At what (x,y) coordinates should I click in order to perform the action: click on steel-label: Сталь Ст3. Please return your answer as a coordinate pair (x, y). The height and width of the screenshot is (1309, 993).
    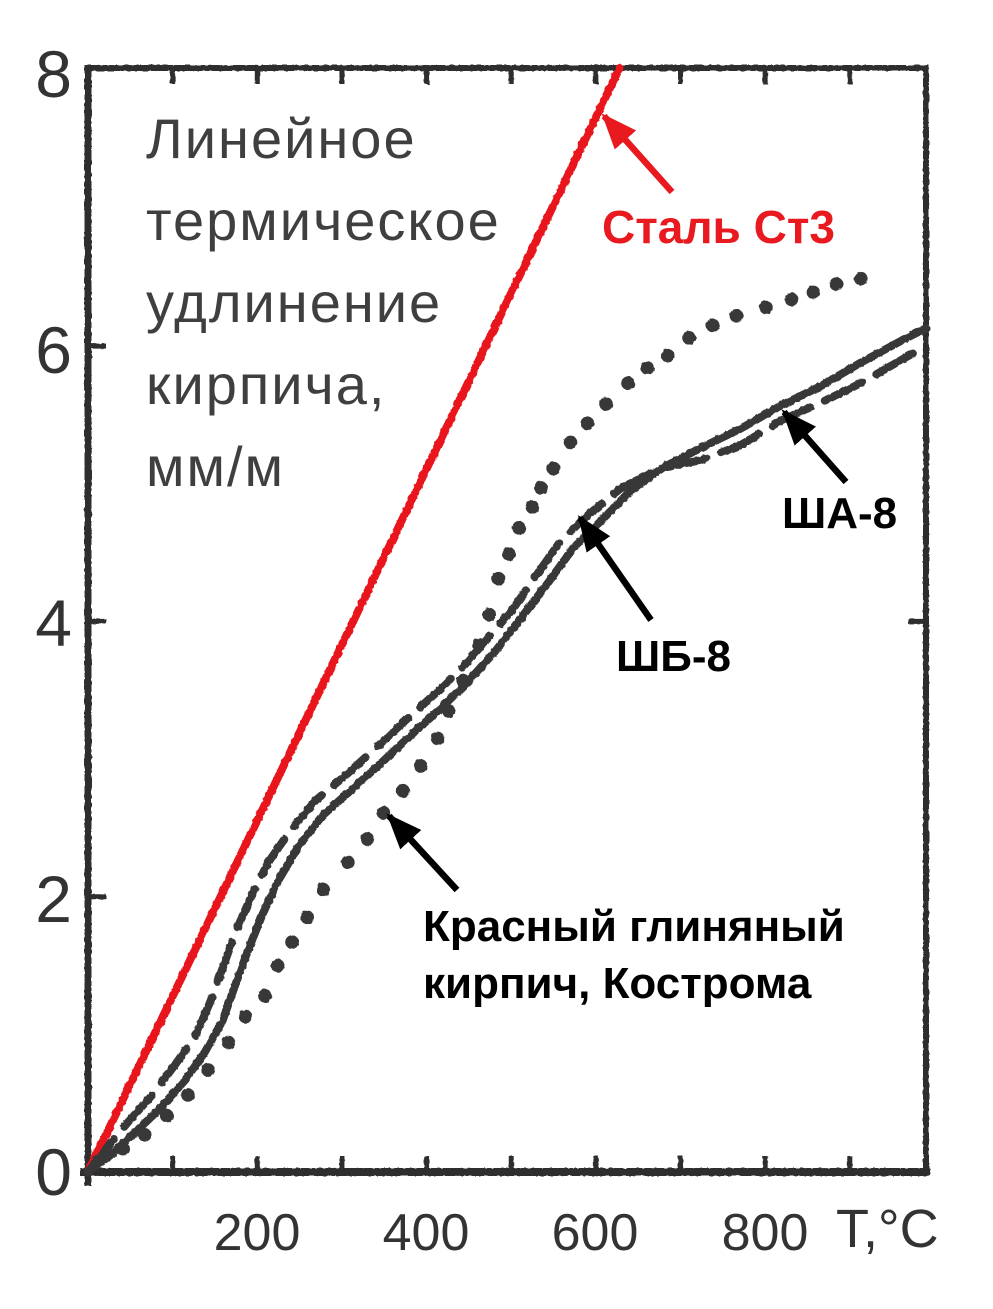
    Looking at the image, I should click on (718, 227).